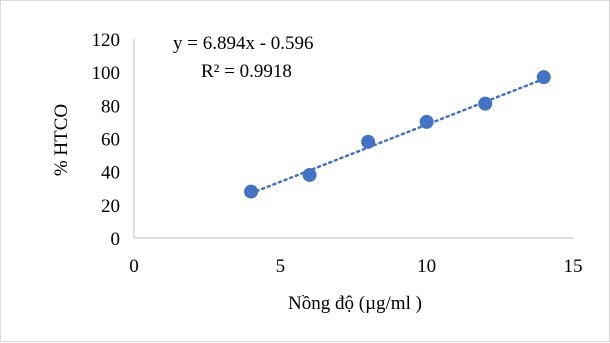 This screenshot has height=343, width=610. I want to click on y-tick-label: 40, so click(110, 173).